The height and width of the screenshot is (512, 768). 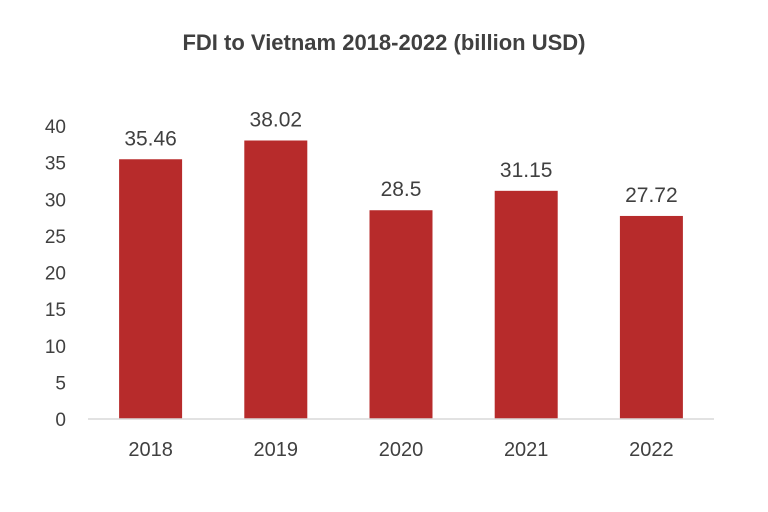 I want to click on y-tick-label-4: 20, so click(x=55, y=274).